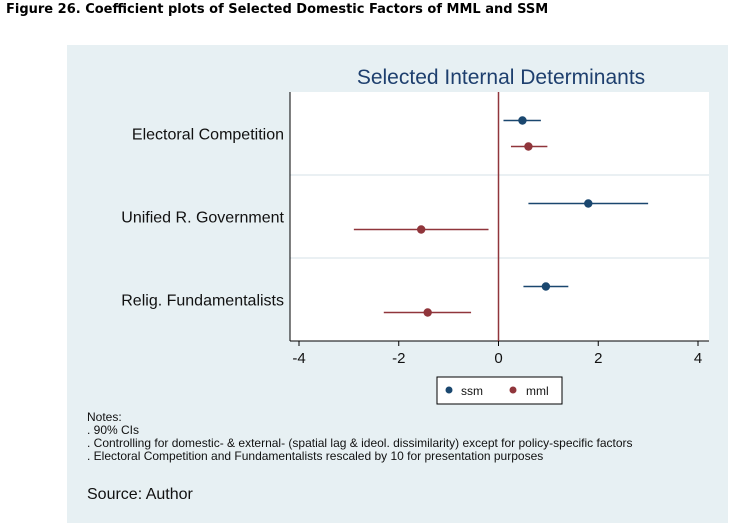 This screenshot has height=527, width=738. What do you see at coordinates (472, 391) in the screenshot?
I see `legend-label-ssm: ssm` at bounding box center [472, 391].